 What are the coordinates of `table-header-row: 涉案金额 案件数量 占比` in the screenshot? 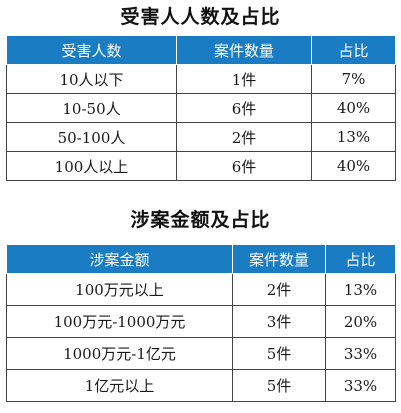 It's located at (201, 259).